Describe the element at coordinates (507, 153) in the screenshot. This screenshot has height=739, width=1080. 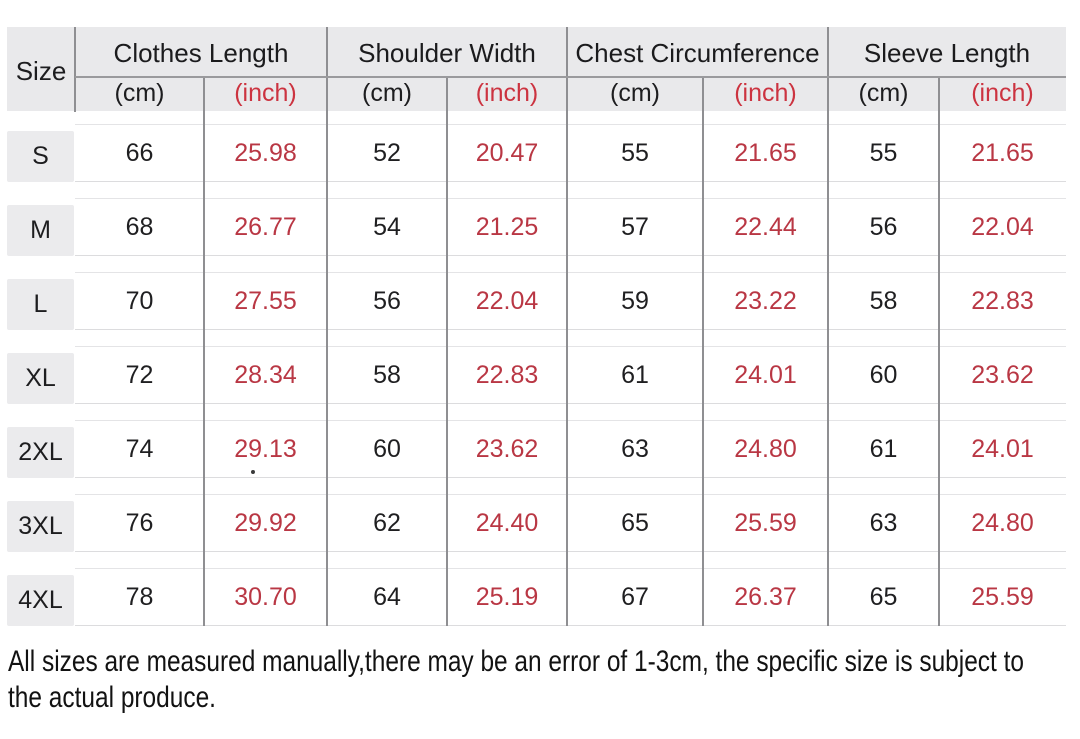
I see `table-cell: 20.47` at that location.